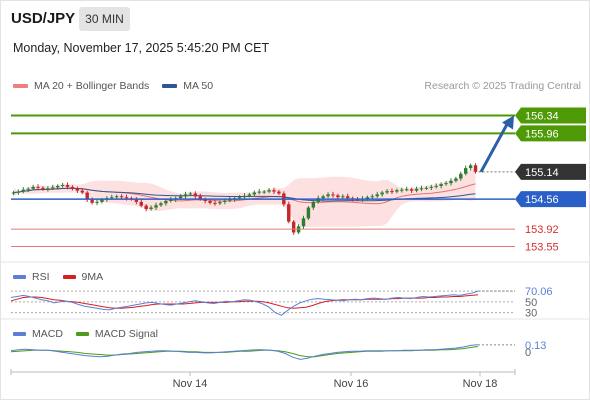  Describe the element at coordinates (494, 147) in the screenshot. I see `target-arrow` at that location.